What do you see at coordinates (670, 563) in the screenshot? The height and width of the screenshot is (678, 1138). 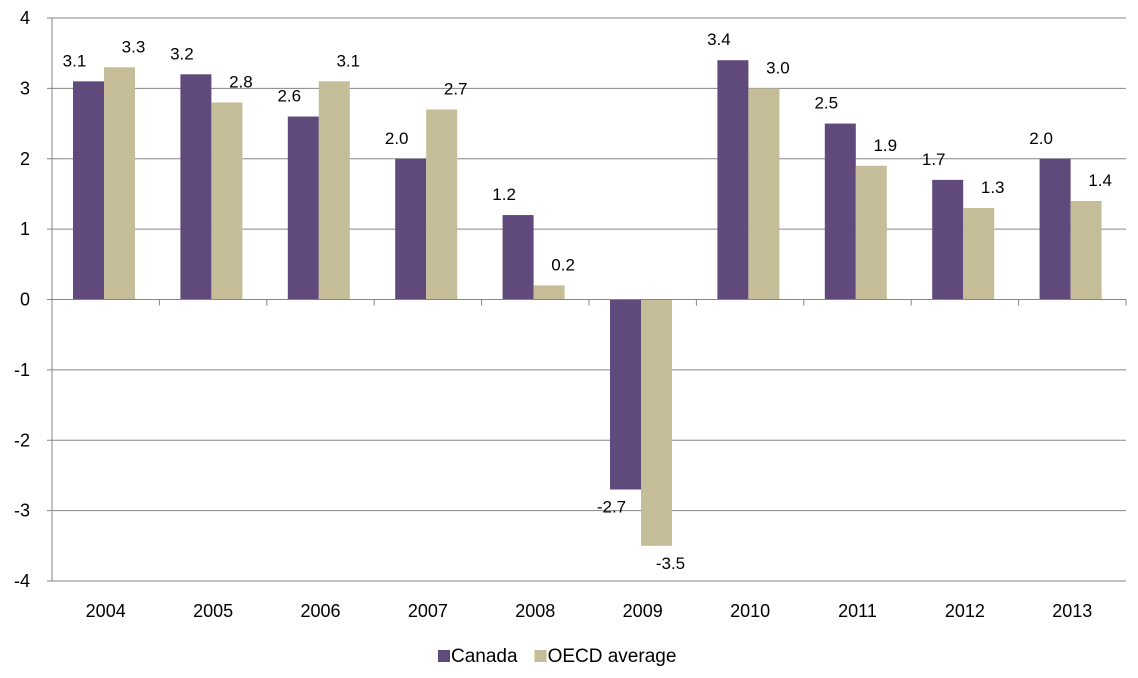 I see `data-label: -3.5` at bounding box center [670, 563].